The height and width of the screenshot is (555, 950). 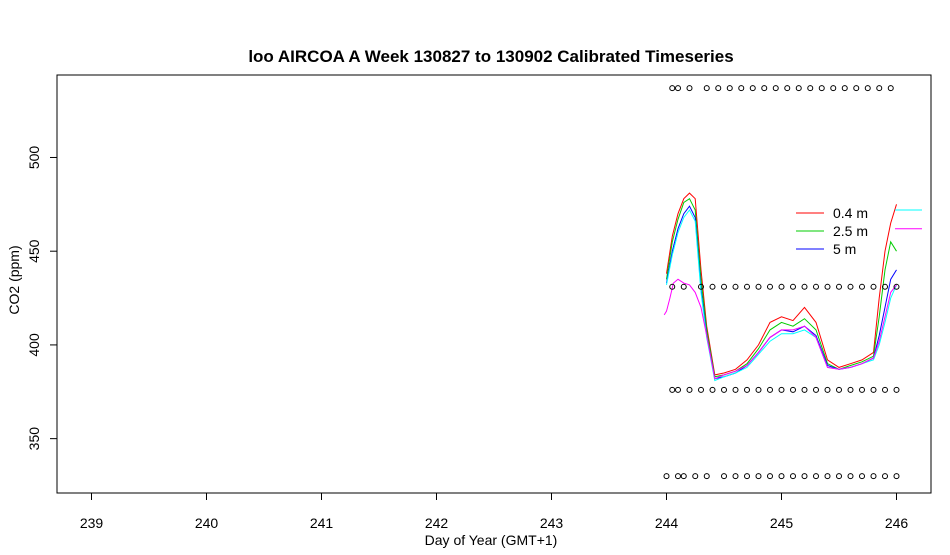 I want to click on y-tick-label: 350, so click(x=34, y=439).